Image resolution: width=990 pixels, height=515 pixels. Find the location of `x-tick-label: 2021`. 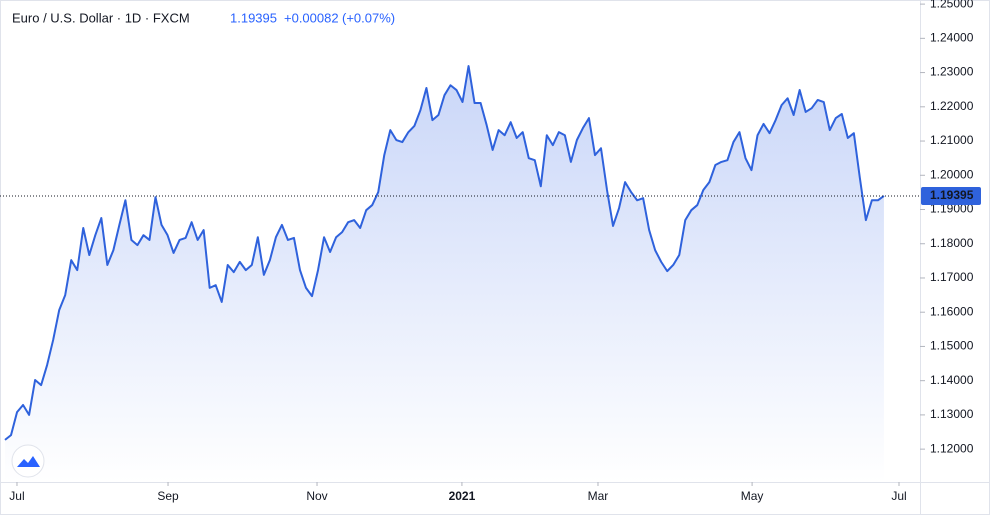

x-tick-label: 2021 is located at coordinates (462, 496).